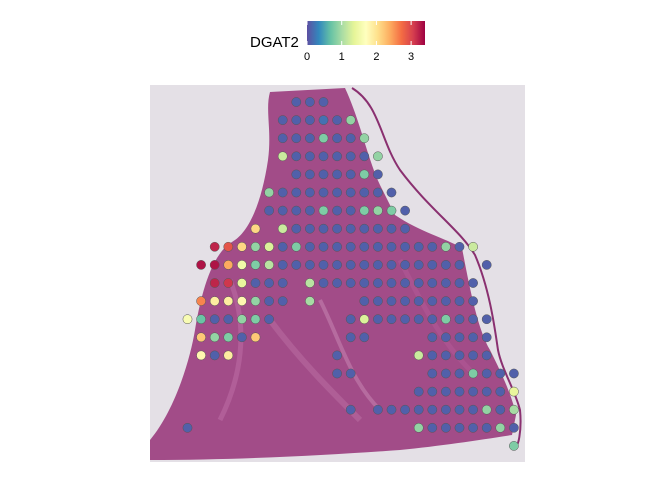  Describe the element at coordinates (366, 33) in the screenshot. I see `legend-colorbar` at that location.